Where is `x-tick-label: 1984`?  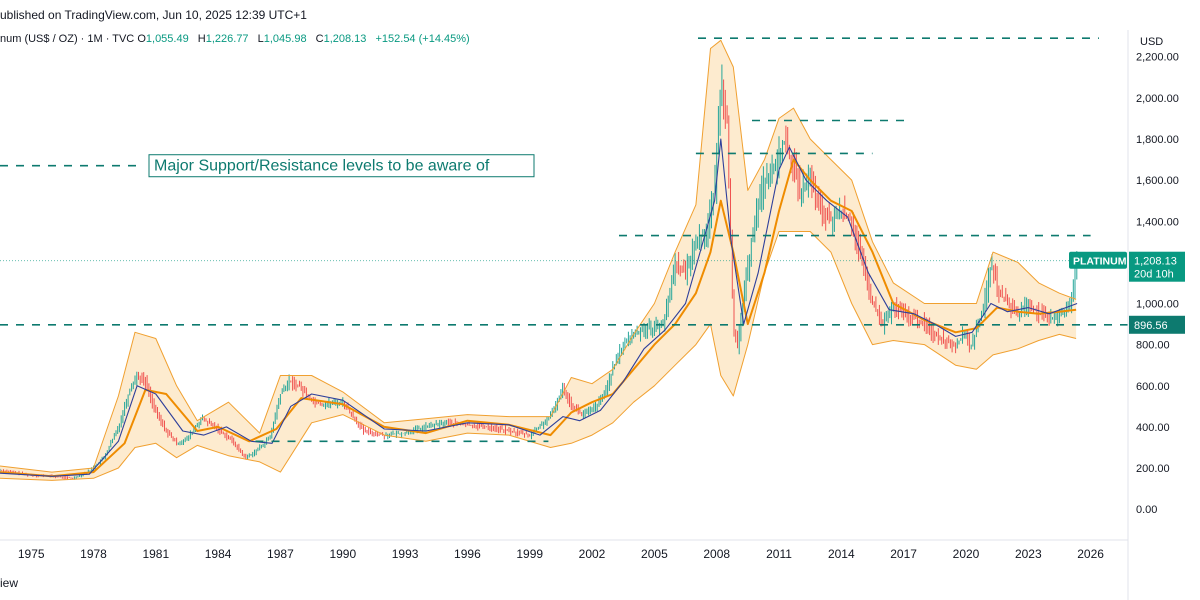
x-tick-label: 1984 is located at coordinates (218, 554).